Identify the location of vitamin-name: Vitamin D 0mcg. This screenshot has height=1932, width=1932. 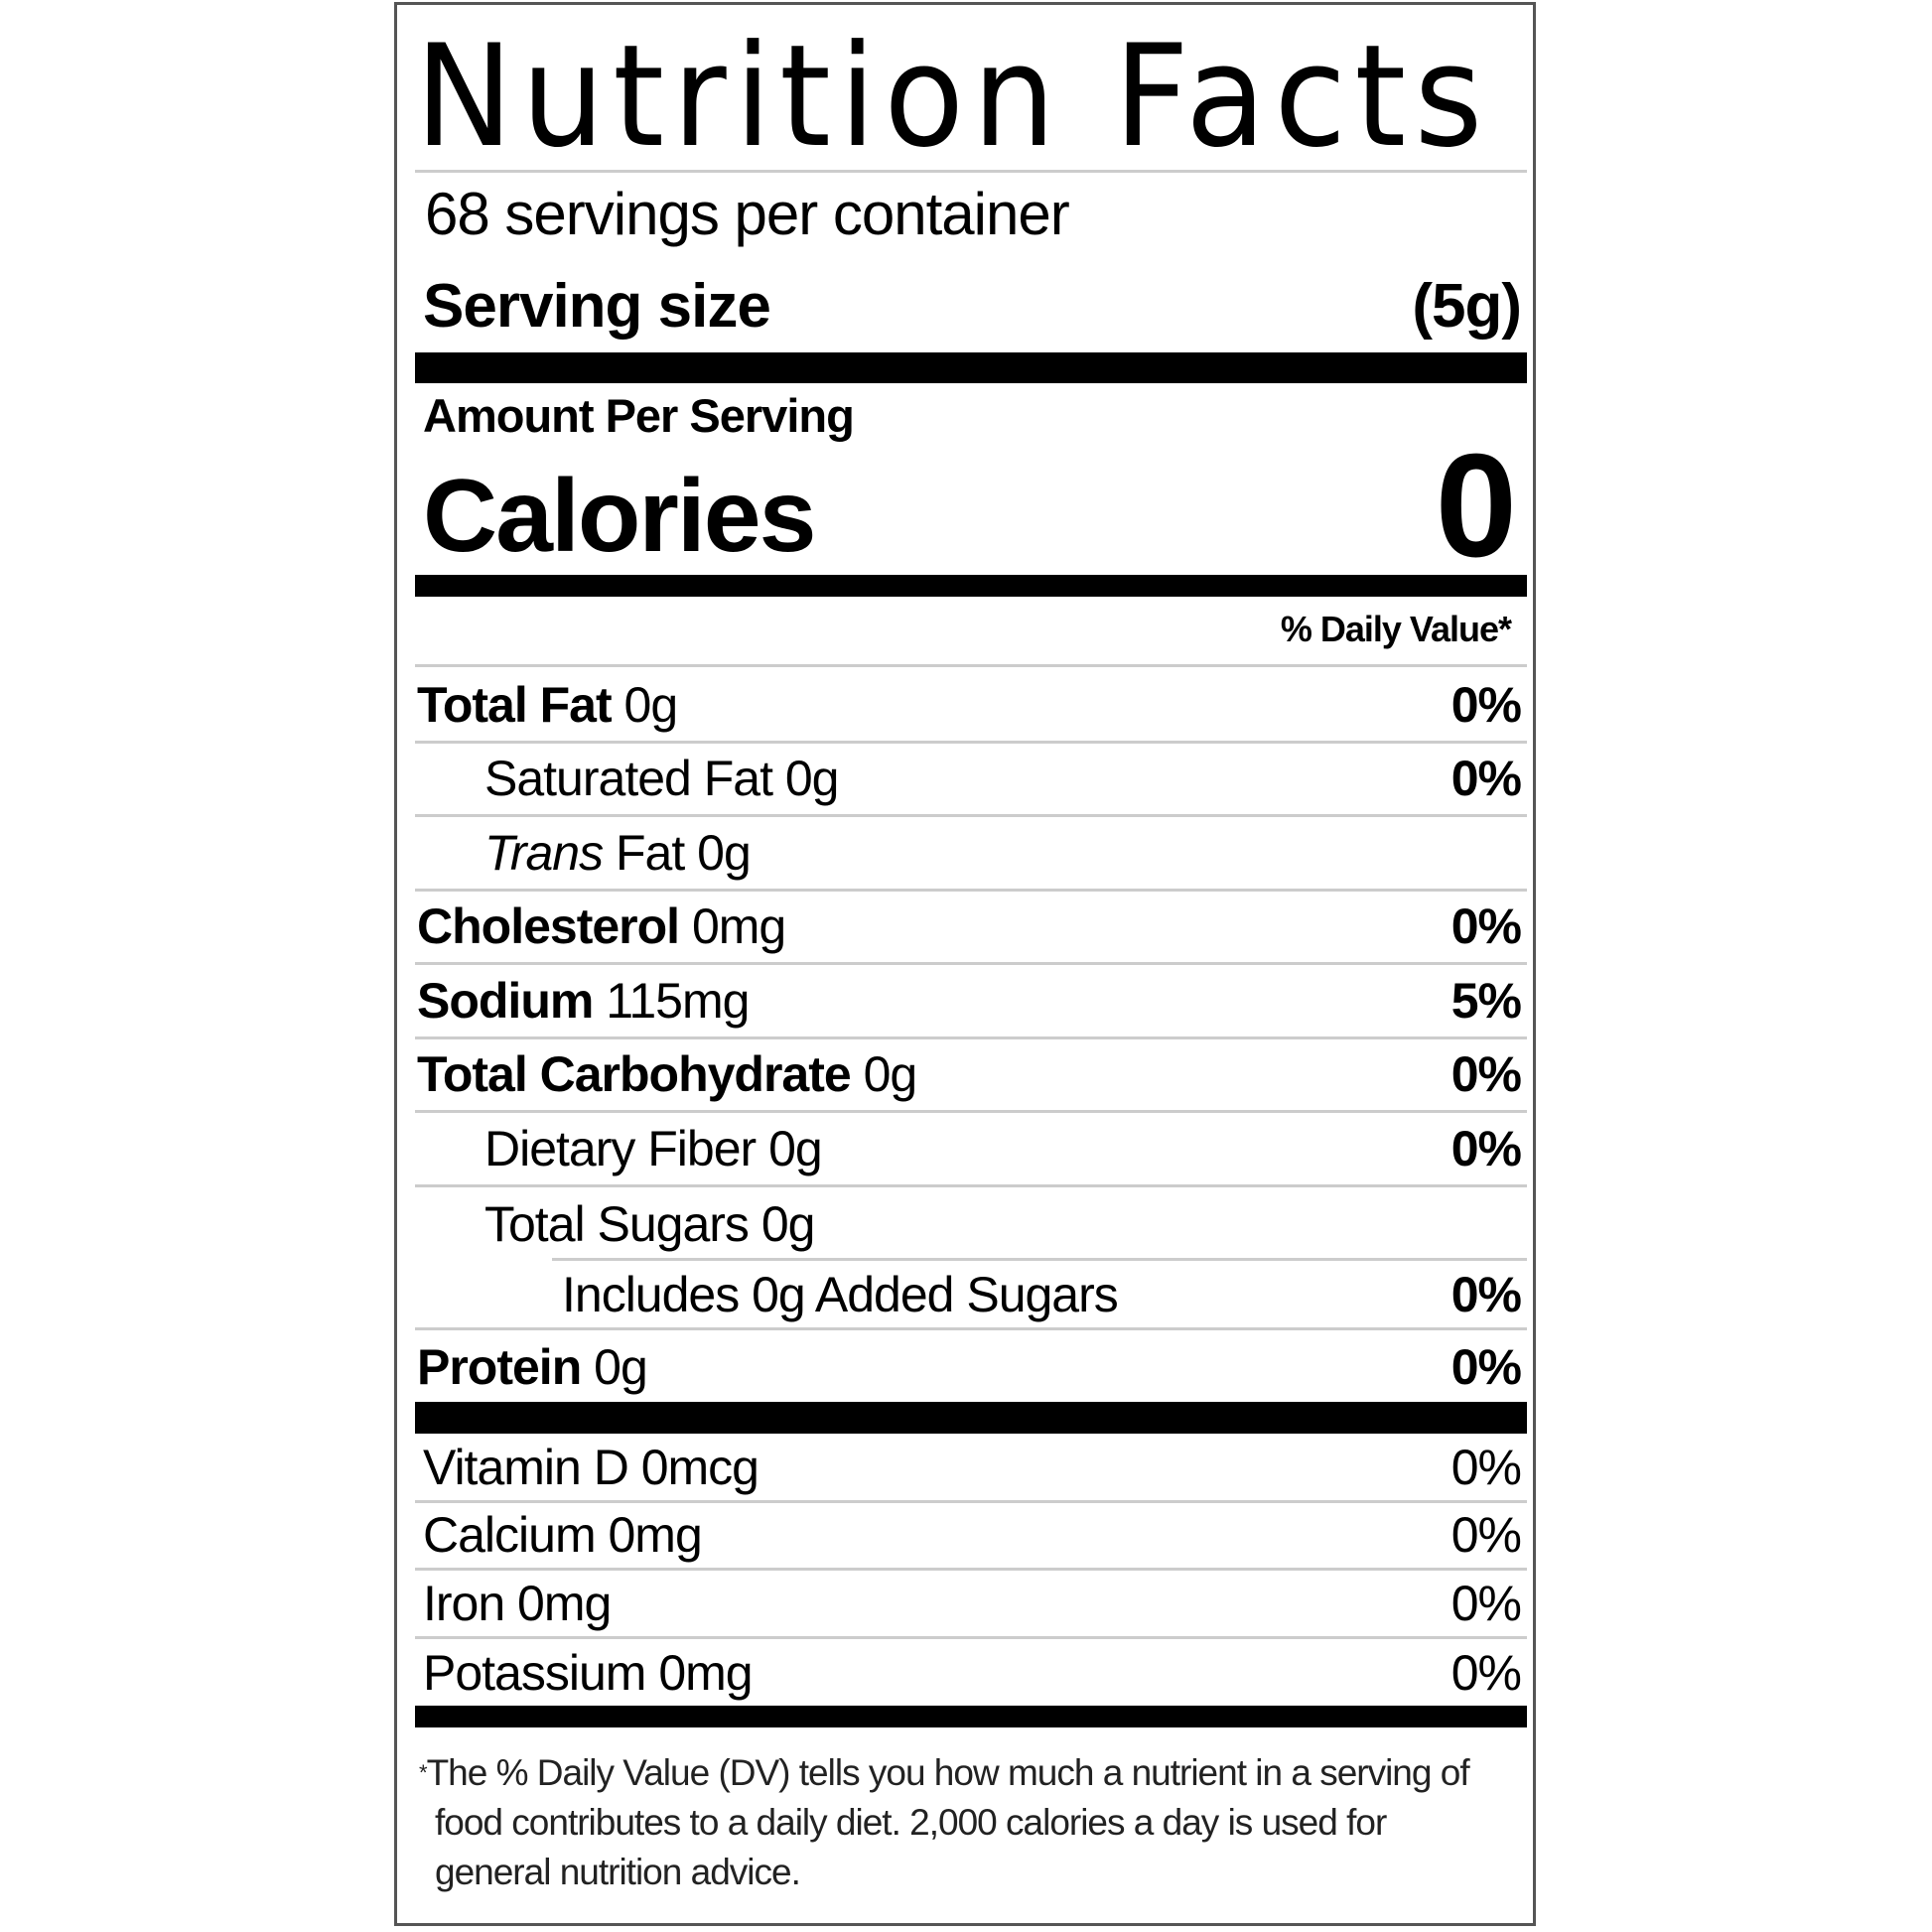
(591, 1467).